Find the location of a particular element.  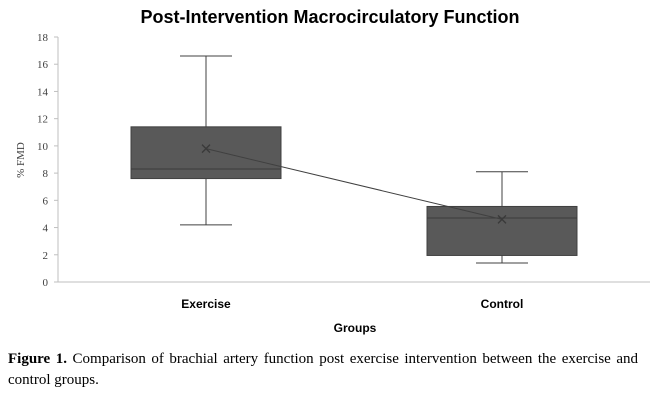

y-tick-label: 8 is located at coordinates (46, 174).